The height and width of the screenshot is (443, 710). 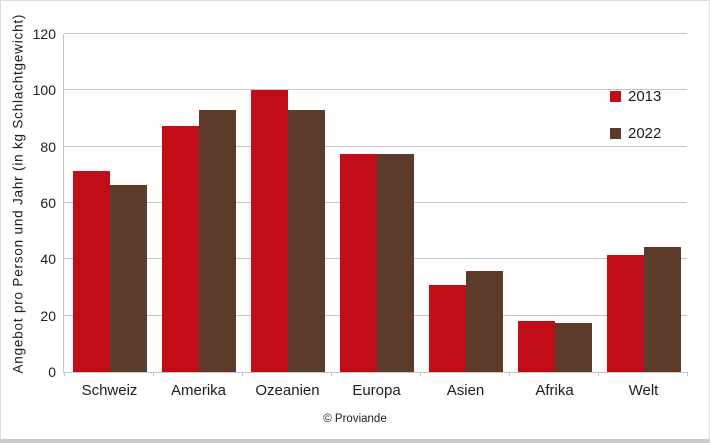 What do you see at coordinates (48, 315) in the screenshot?
I see `y-tick-label: 20` at bounding box center [48, 315].